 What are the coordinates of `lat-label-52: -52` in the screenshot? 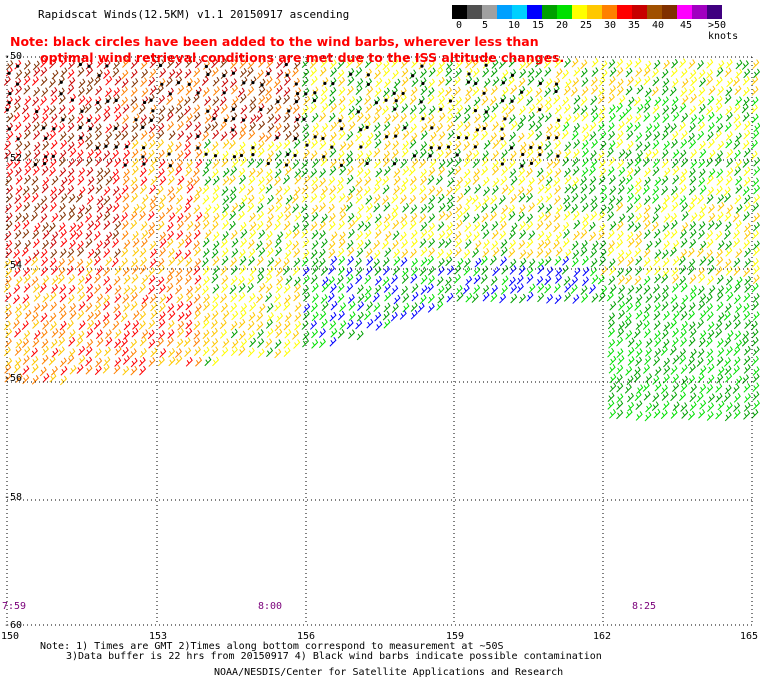 It's located at (13, 158).